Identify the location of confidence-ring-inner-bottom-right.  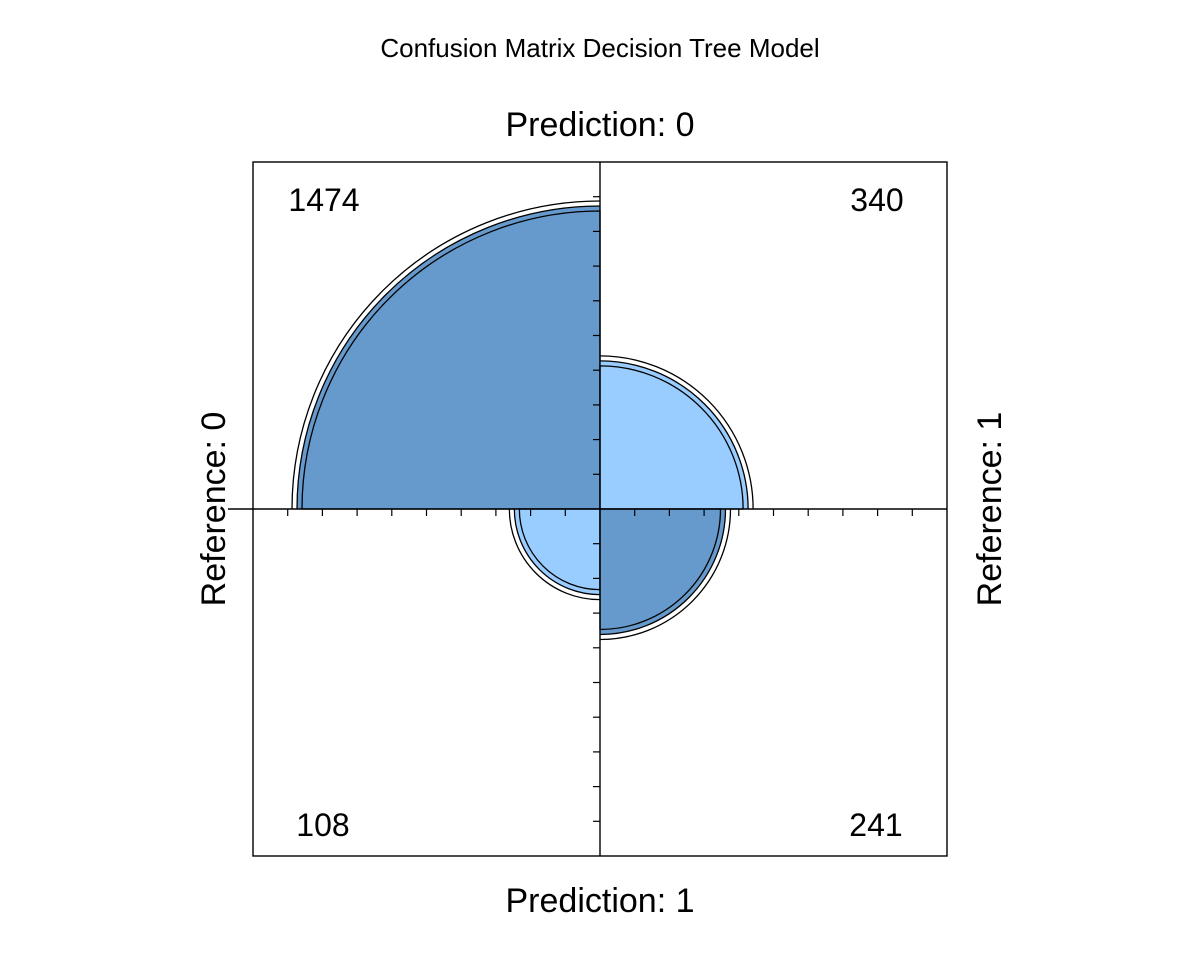
(663, 572).